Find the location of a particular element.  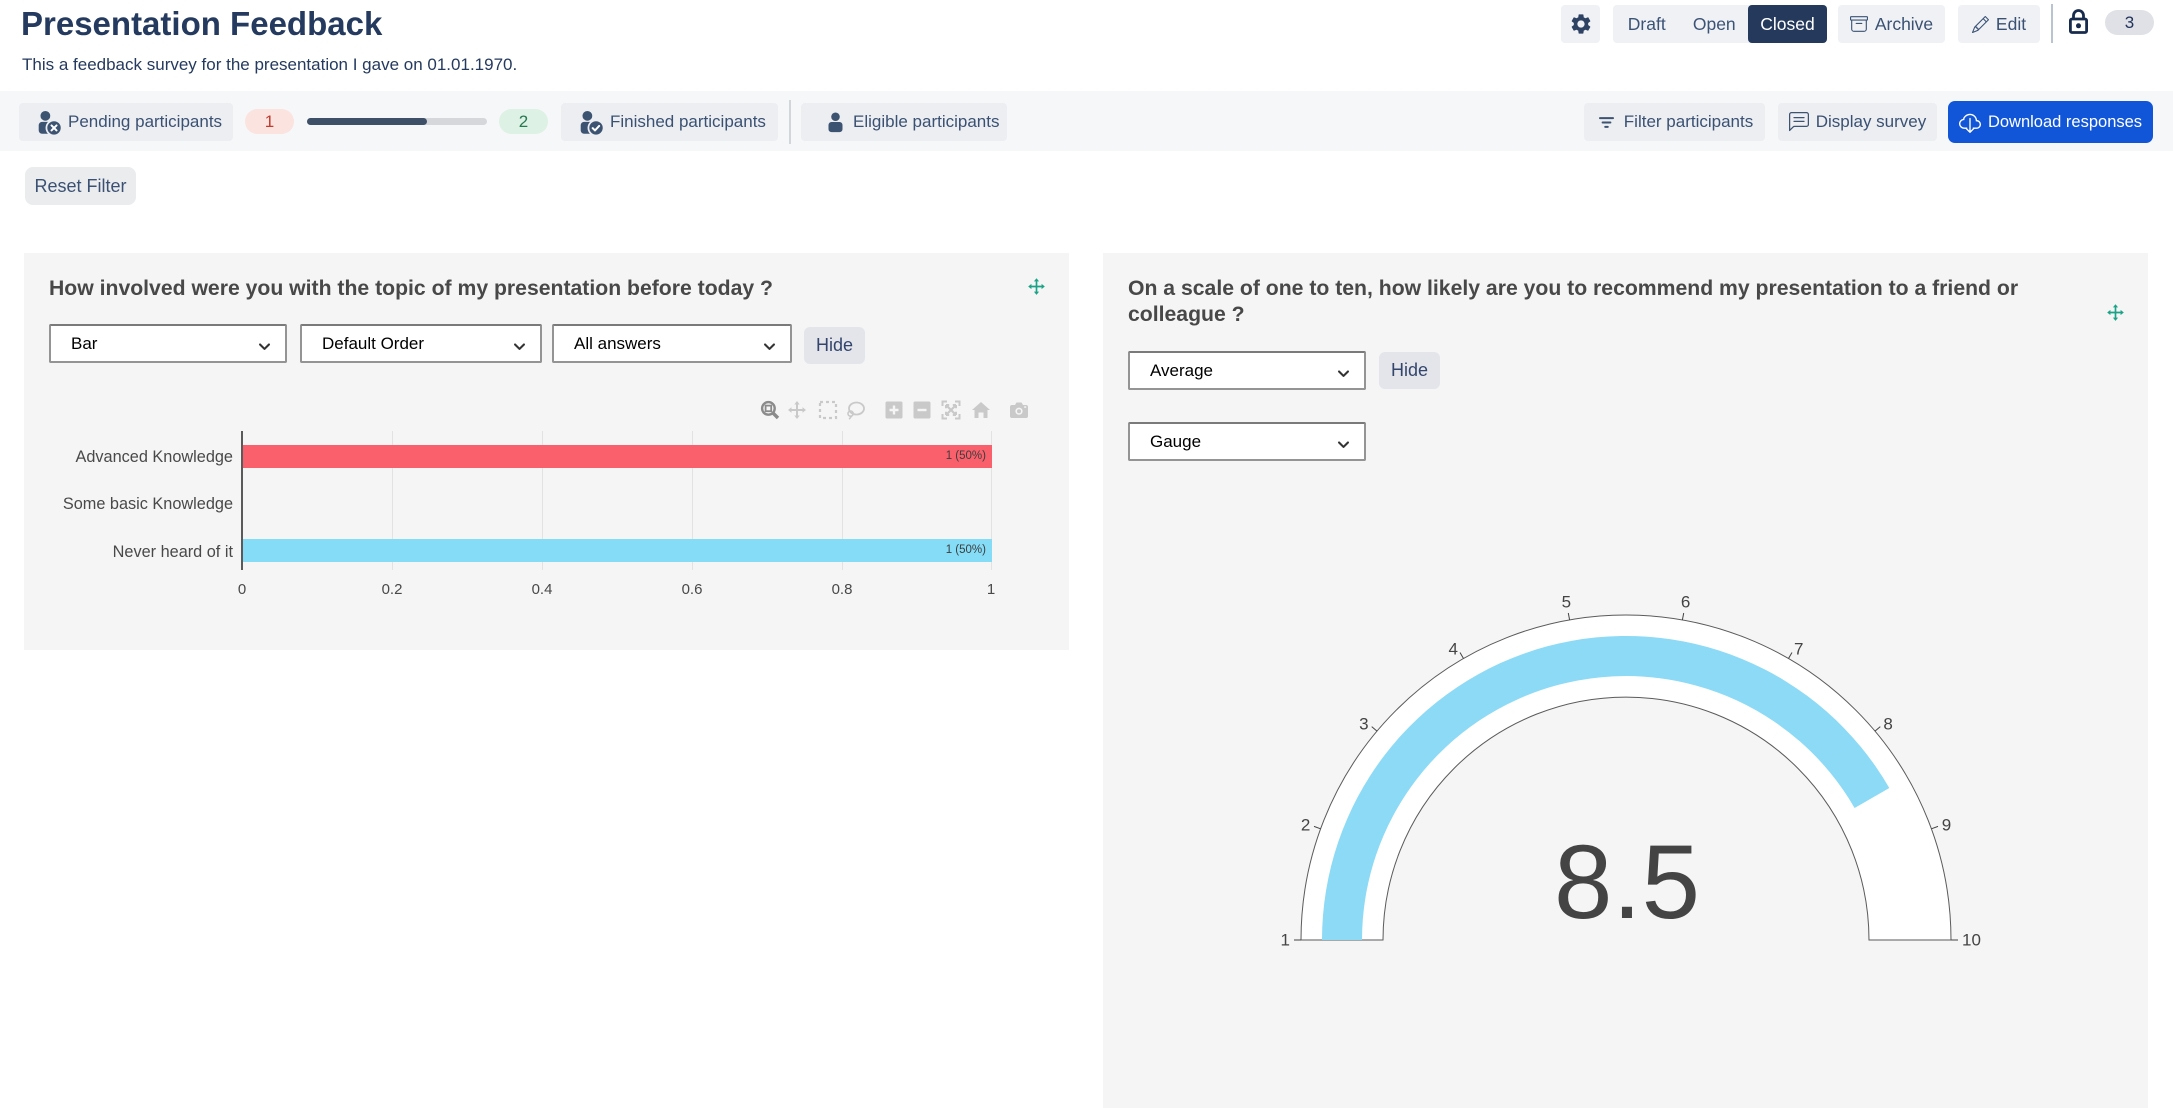

svg-text: 5 is located at coordinates (1566, 602).